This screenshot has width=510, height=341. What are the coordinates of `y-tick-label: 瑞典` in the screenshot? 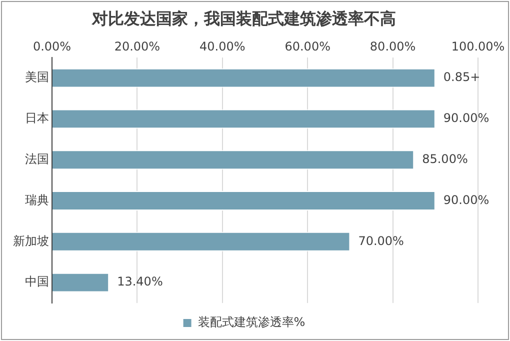 It's located at (37, 199).